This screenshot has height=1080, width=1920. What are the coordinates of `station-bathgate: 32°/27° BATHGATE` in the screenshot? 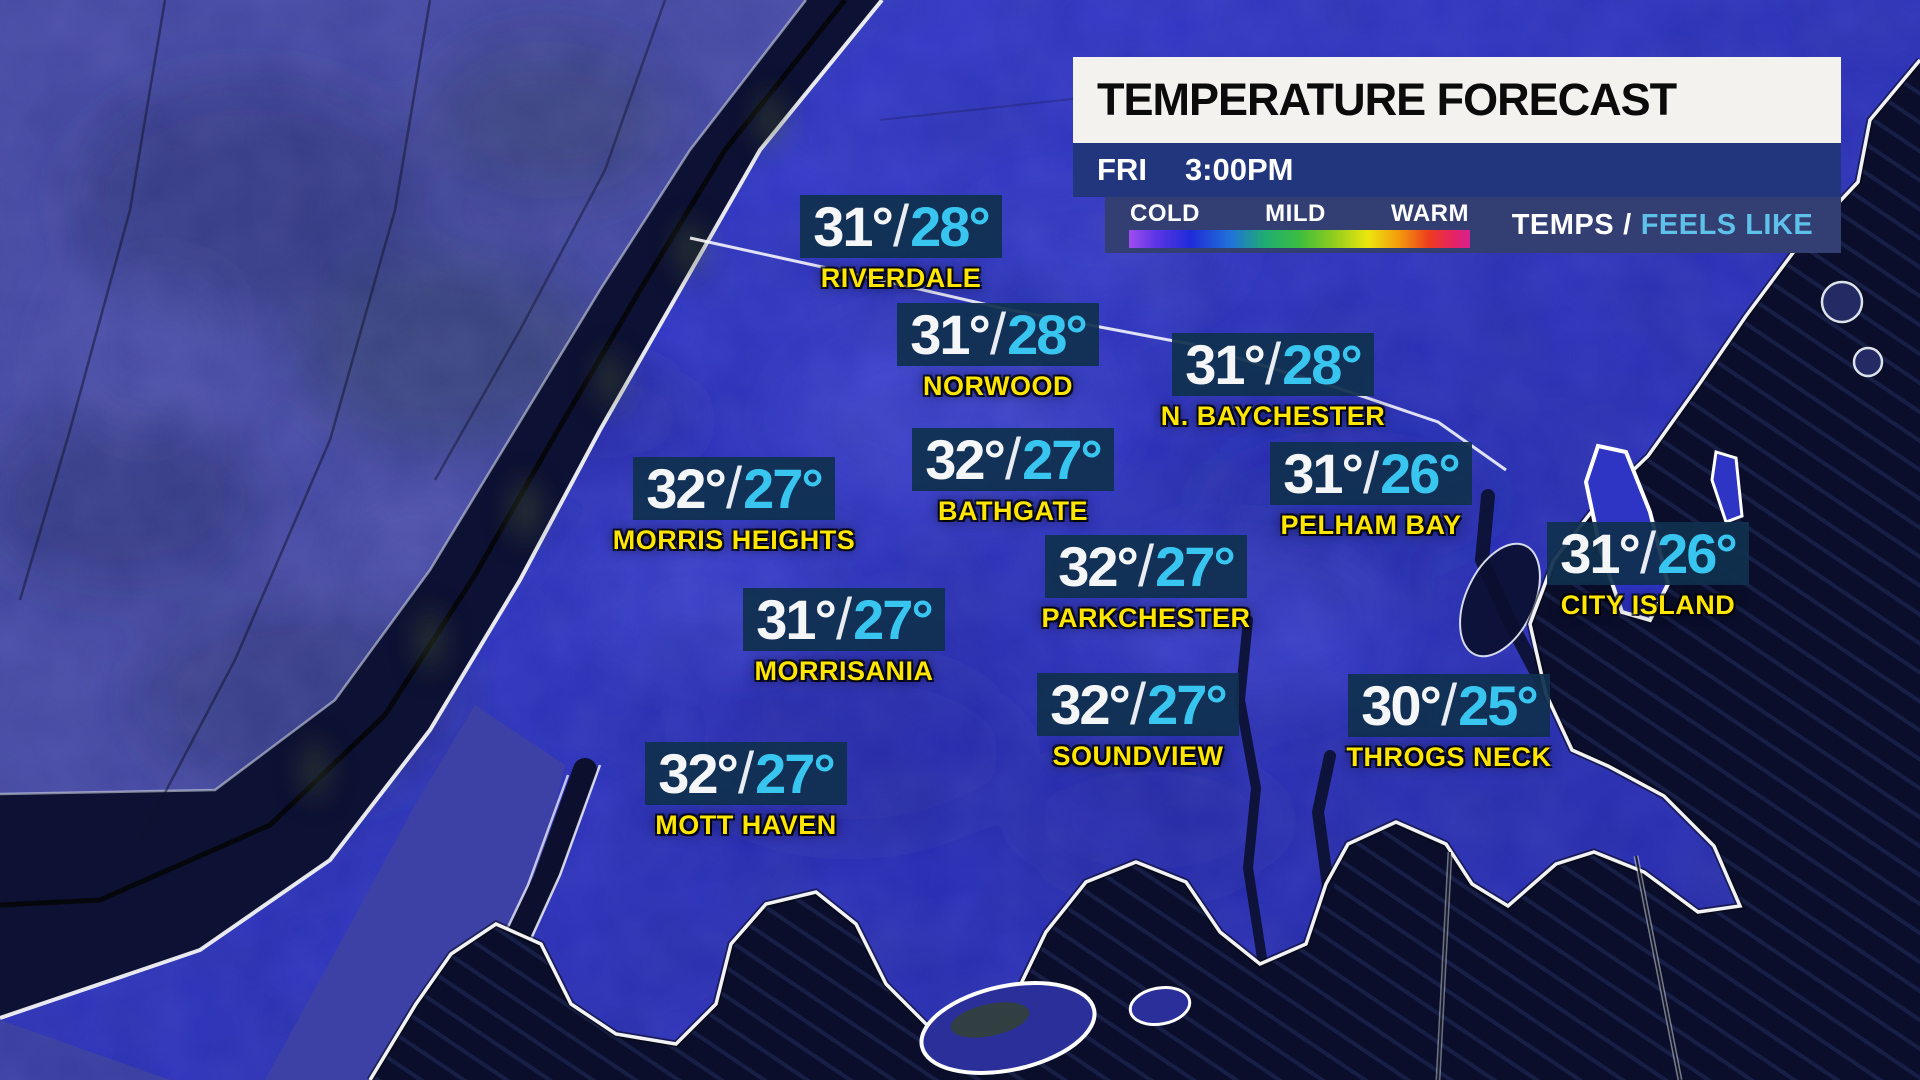 It's located at (1013, 477).